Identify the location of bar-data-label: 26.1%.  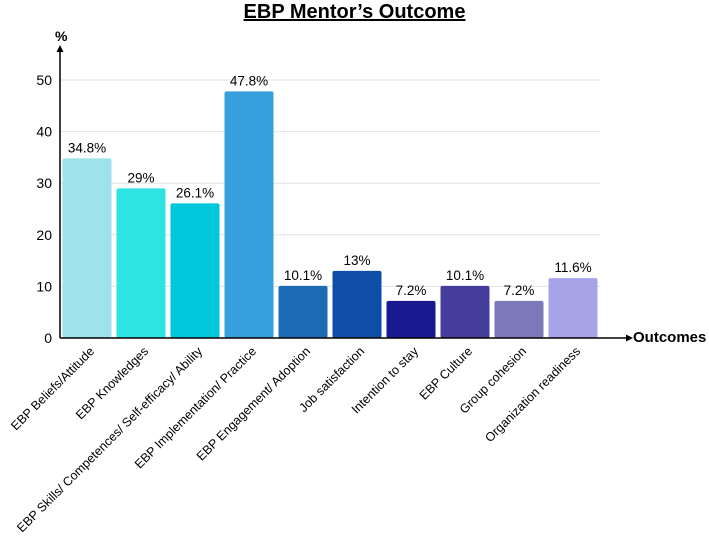
(195, 192).